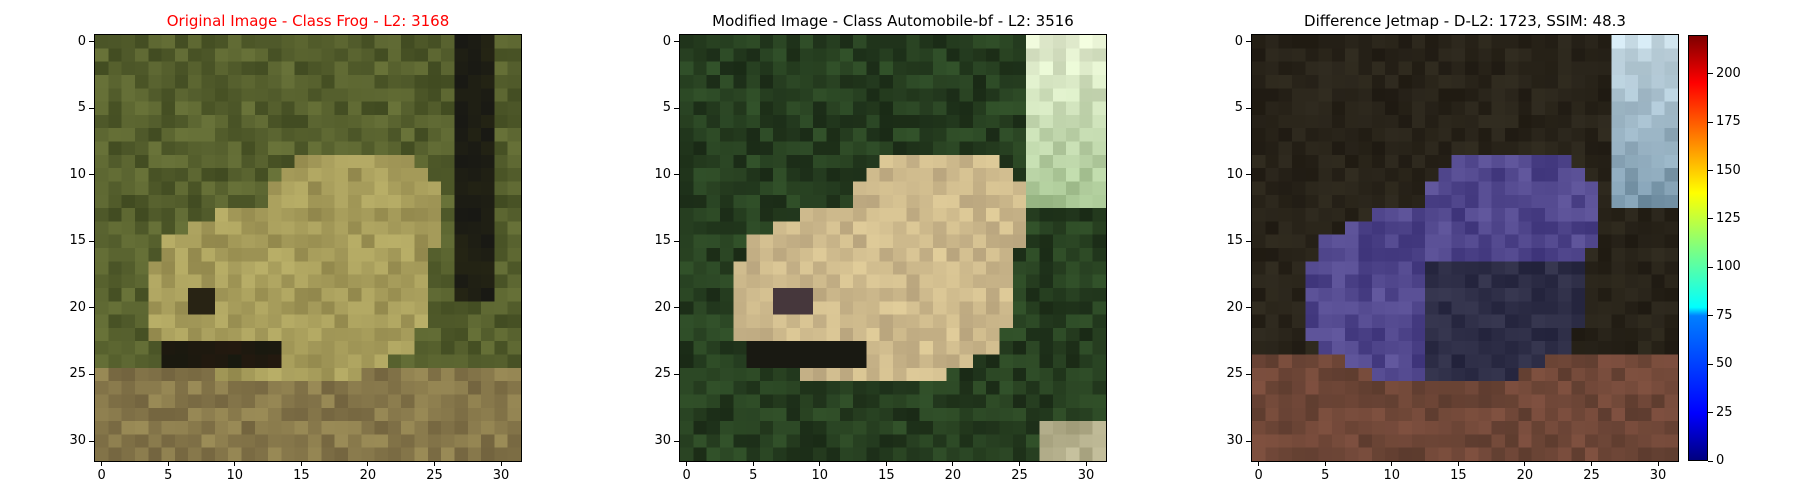 Image resolution: width=1800 pixels, height=500 pixels. I want to click on colorbar-tick-label: 175, so click(1728, 122).